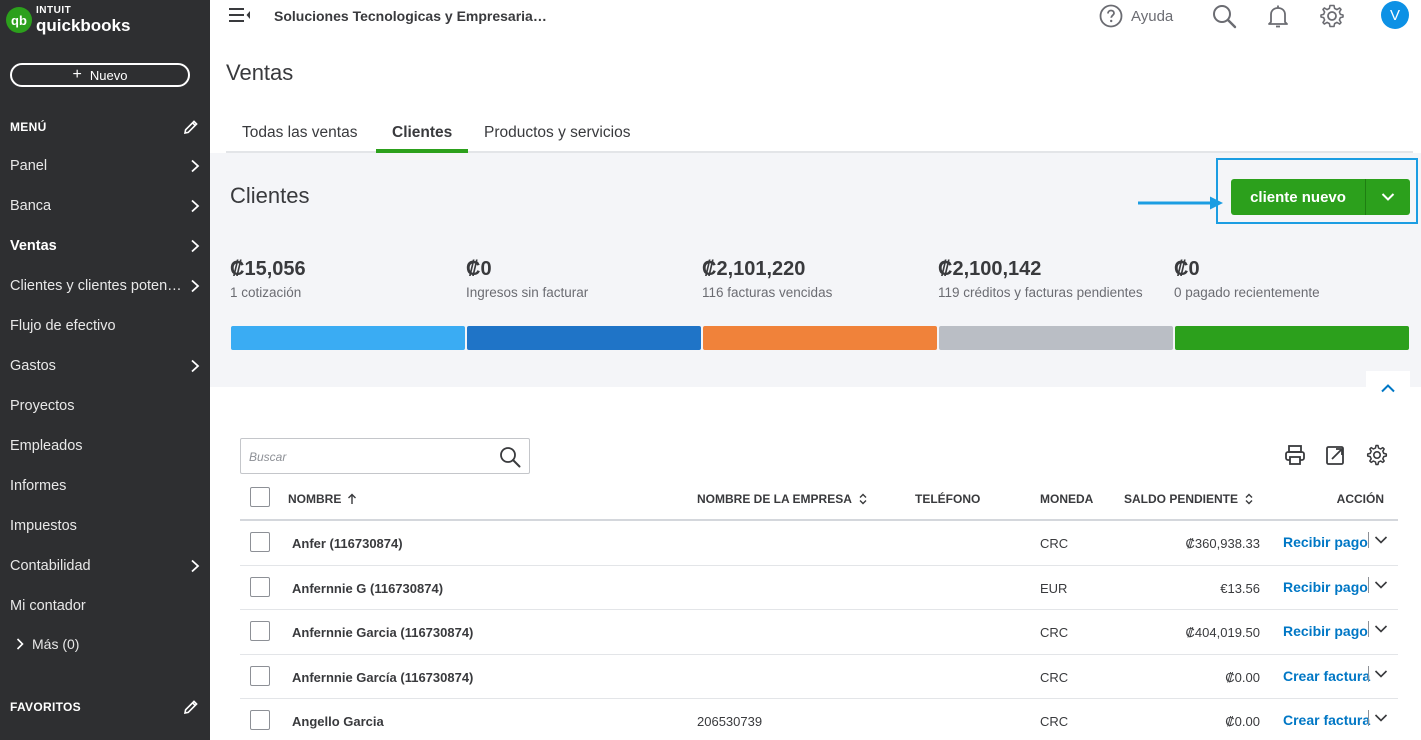 The width and height of the screenshot is (1421, 740). Describe the element at coordinates (767, 279) in the screenshot. I see `summary-stat: ₡2,101,220 116 facturas vencidas` at that location.